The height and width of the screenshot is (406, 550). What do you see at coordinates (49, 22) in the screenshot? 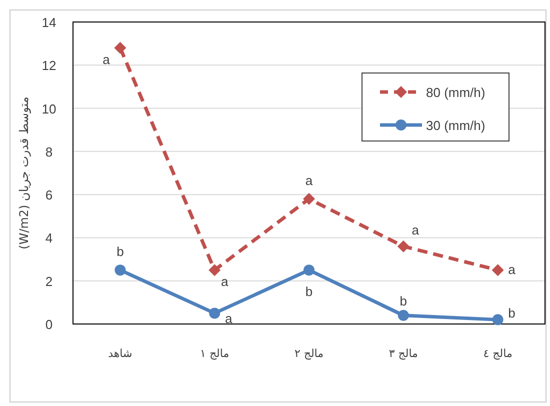
I see `y-tick-label: 14` at bounding box center [49, 22].